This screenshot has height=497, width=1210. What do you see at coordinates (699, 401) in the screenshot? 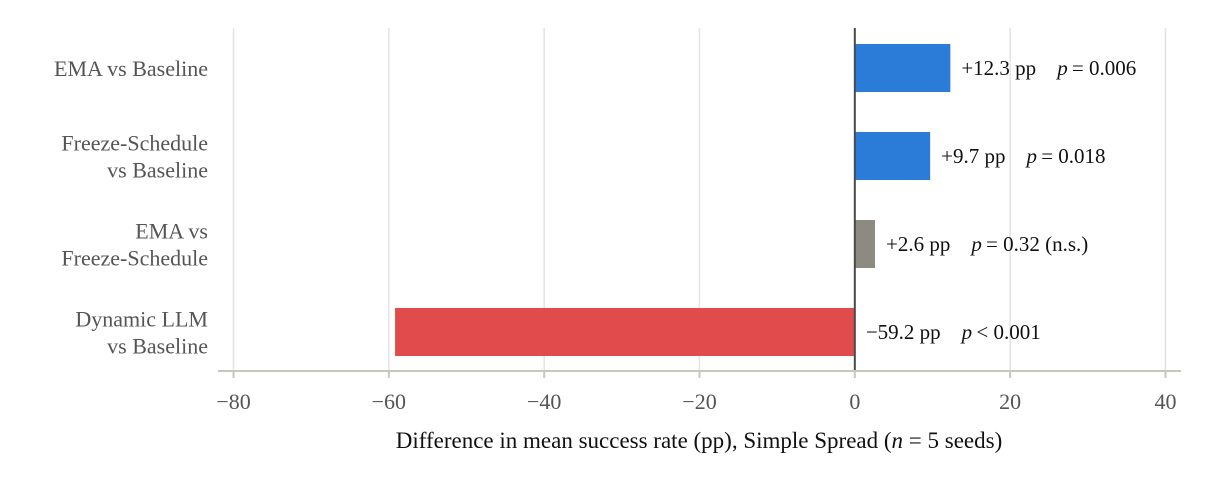
I see `x-tick-label: −20` at bounding box center [699, 401].